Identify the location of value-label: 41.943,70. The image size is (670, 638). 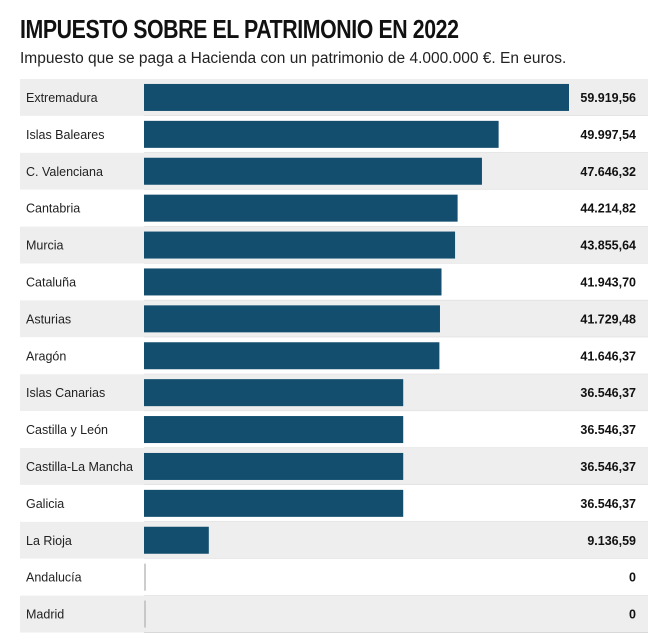
(608, 282).